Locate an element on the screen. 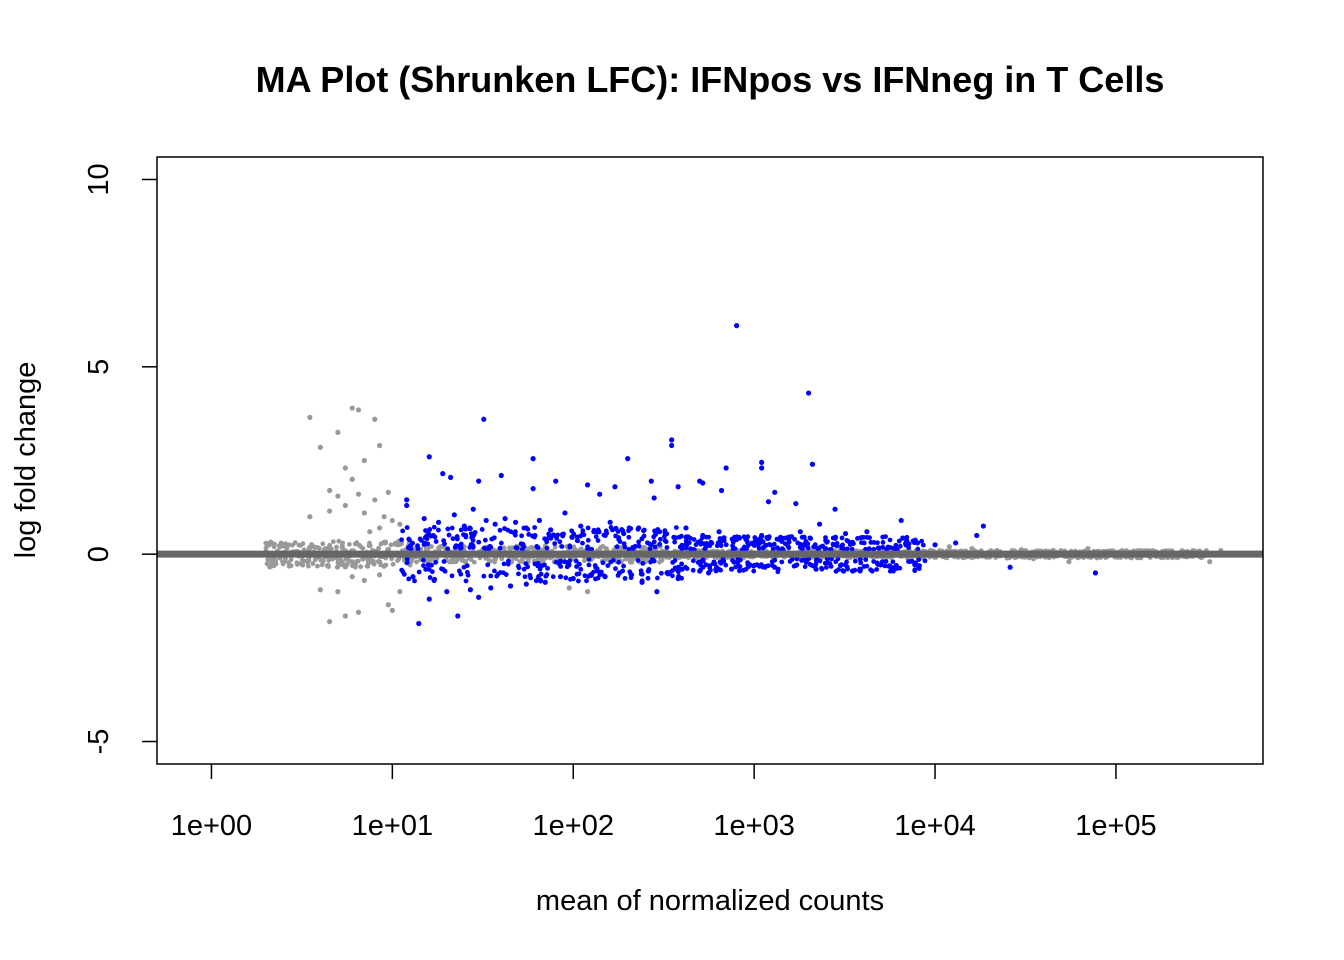  x-axis-label: mean of normalized counts is located at coordinates (710, 901).